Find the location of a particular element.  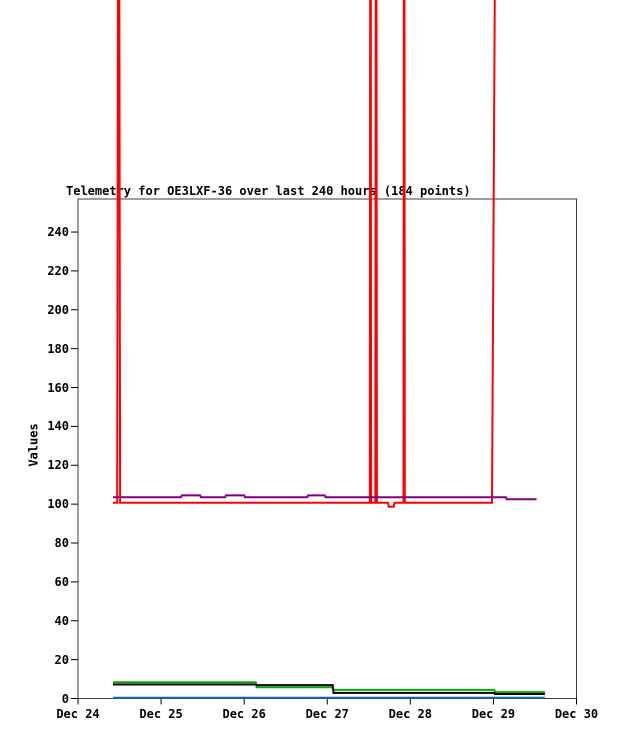

y-tick-label: 200 is located at coordinates (58, 309).